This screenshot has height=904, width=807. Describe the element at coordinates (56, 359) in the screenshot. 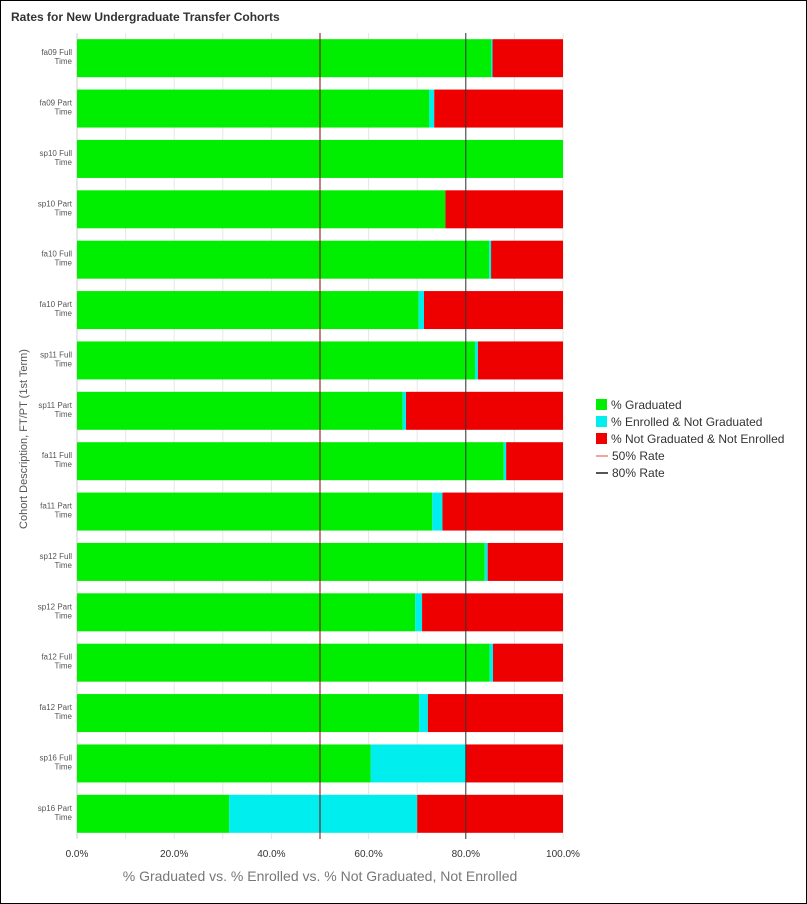

I see `category-label: sp11 Full Time` at that location.